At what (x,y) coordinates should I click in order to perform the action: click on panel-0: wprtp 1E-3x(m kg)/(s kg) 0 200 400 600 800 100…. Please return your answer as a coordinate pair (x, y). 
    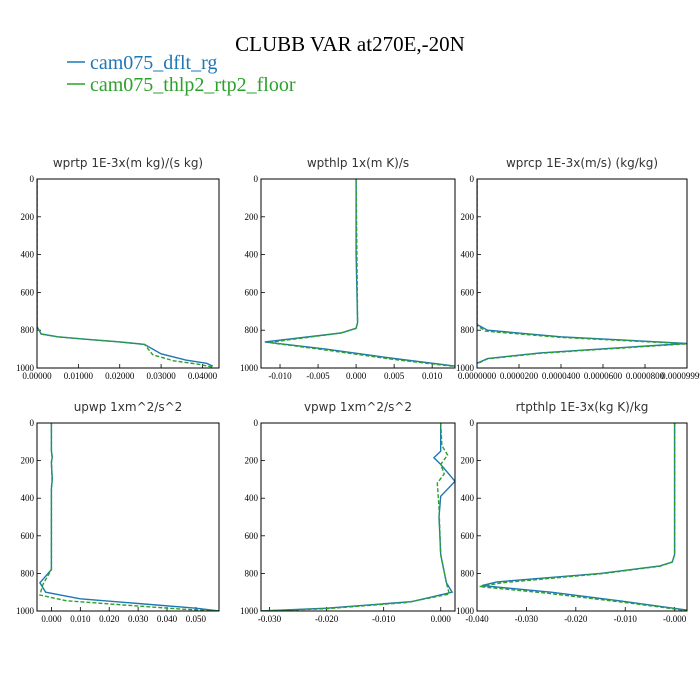
    Looking at the image, I should click on (118, 268).